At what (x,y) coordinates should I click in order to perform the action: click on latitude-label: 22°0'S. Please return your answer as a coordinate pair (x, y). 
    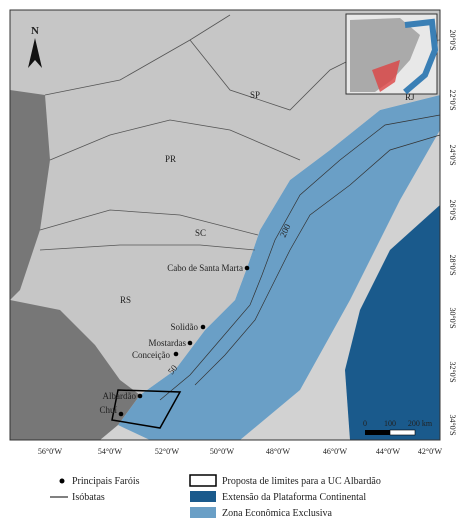
    Looking at the image, I should click on (452, 99).